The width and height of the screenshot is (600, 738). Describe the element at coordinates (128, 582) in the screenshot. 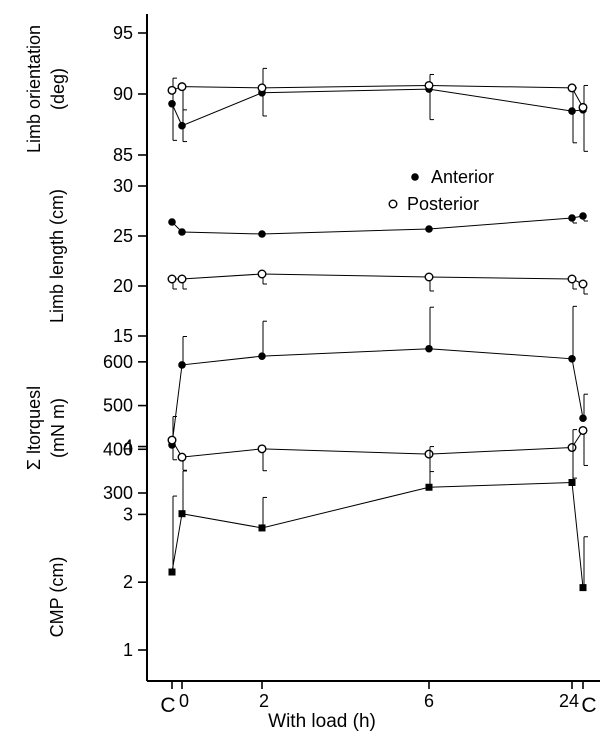

I see `y-tick-label: 2` at that location.